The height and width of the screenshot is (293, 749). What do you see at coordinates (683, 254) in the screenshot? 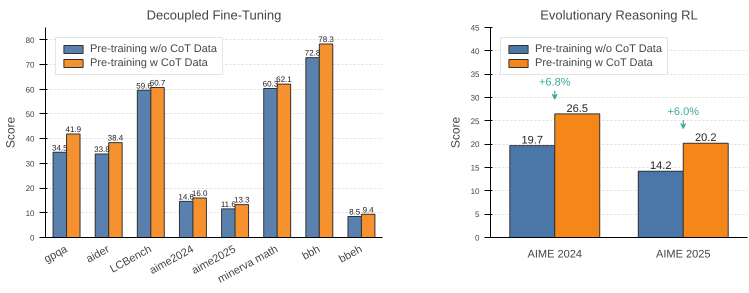
I see `x-tick-label: AIME 2025` at bounding box center [683, 254].